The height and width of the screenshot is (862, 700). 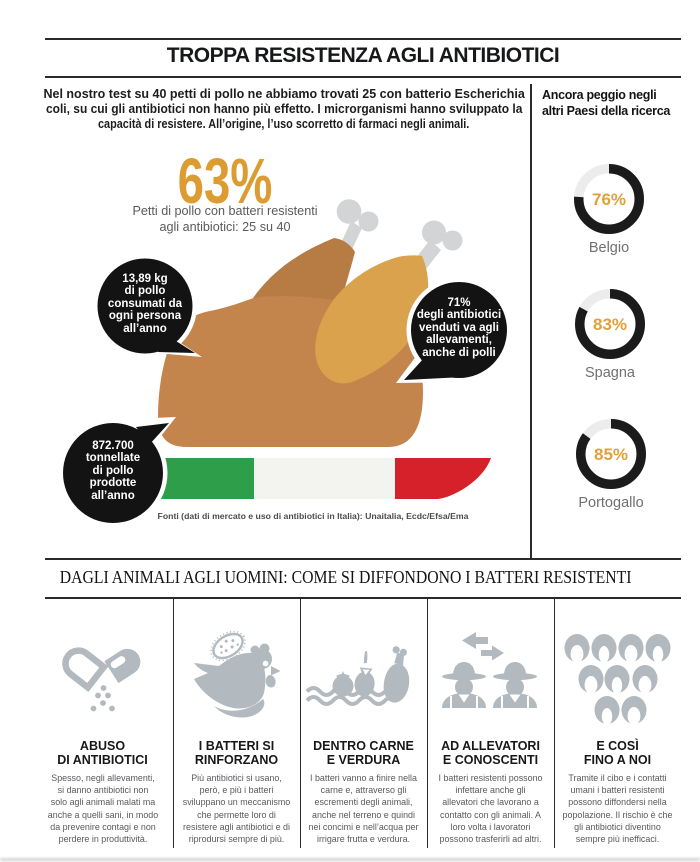 What do you see at coordinates (609, 248) in the screenshot?
I see `svg-text: Belgio` at bounding box center [609, 248].